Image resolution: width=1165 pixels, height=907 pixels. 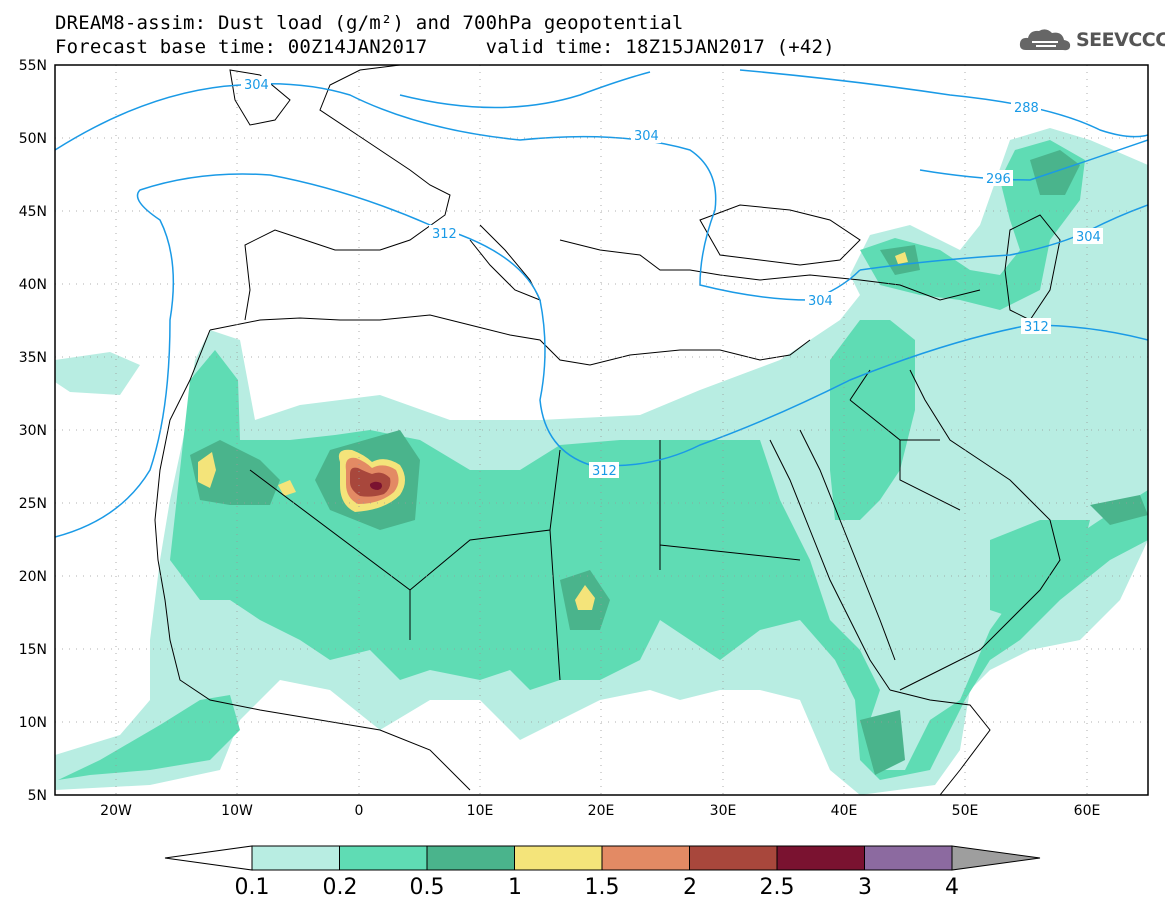 What do you see at coordinates (208, 858) in the screenshot?
I see `colorbar-arrow-left` at bounding box center [208, 858].